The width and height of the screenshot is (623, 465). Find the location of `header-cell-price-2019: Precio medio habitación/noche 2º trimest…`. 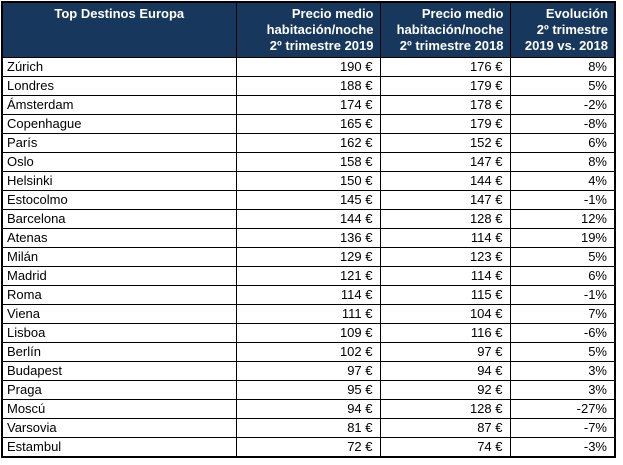

header-cell-price-2019: Precio medio habitación/noche 2º trimest… is located at coordinates (308, 29).